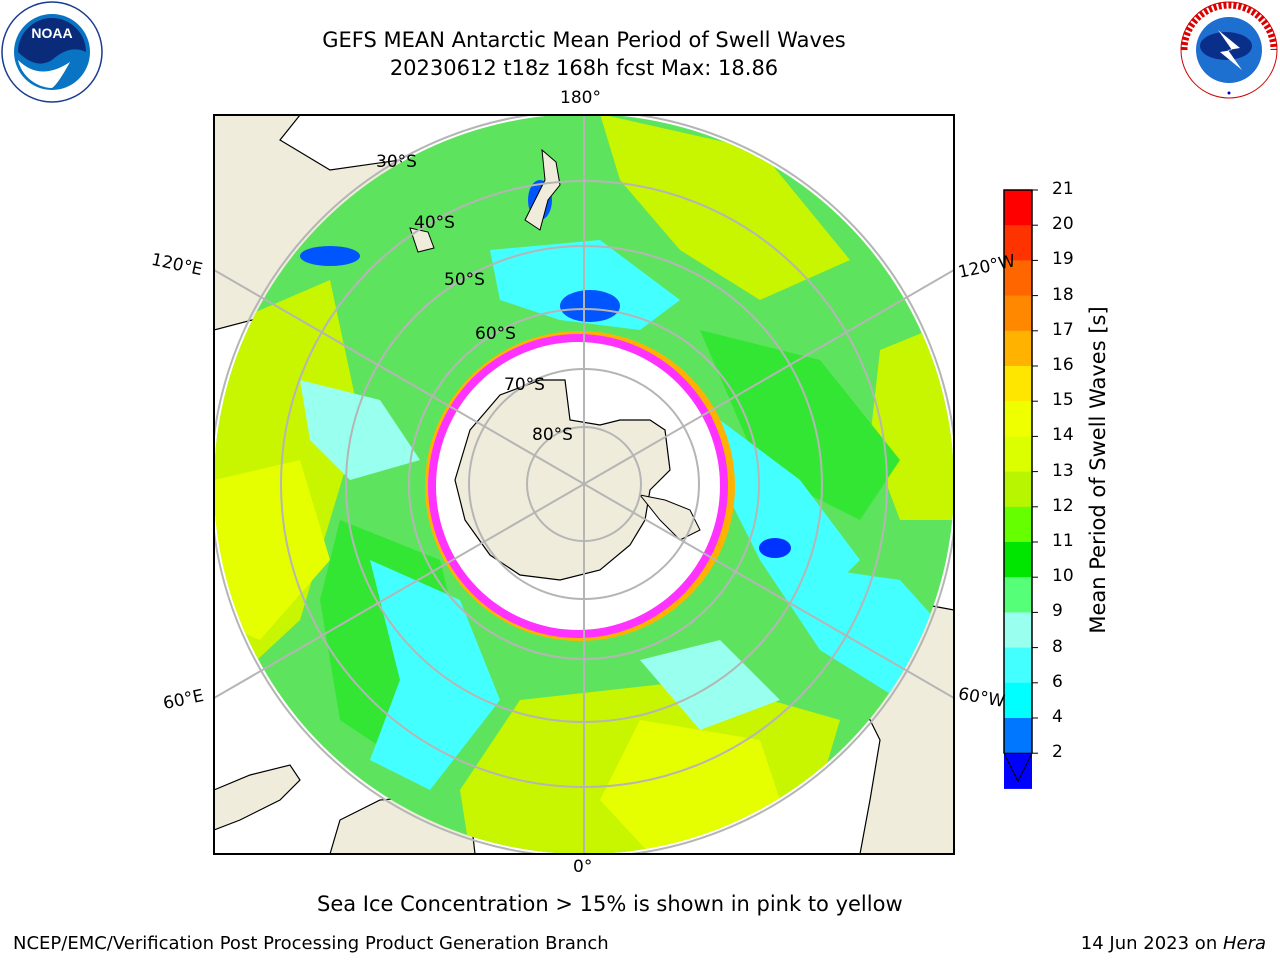 The height and width of the screenshot is (960, 1280). Describe the element at coordinates (1063, 505) in the screenshot. I see `colorbar-tick-label: 12` at that location.